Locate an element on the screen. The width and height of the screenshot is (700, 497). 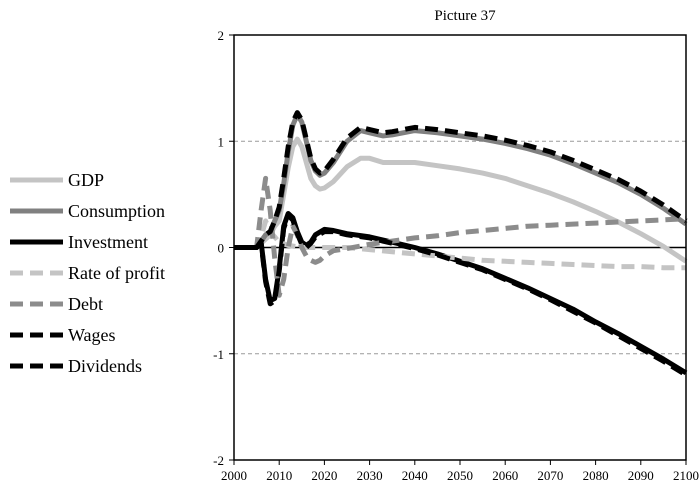
x-tick-label: 2050 is located at coordinates (460, 475).